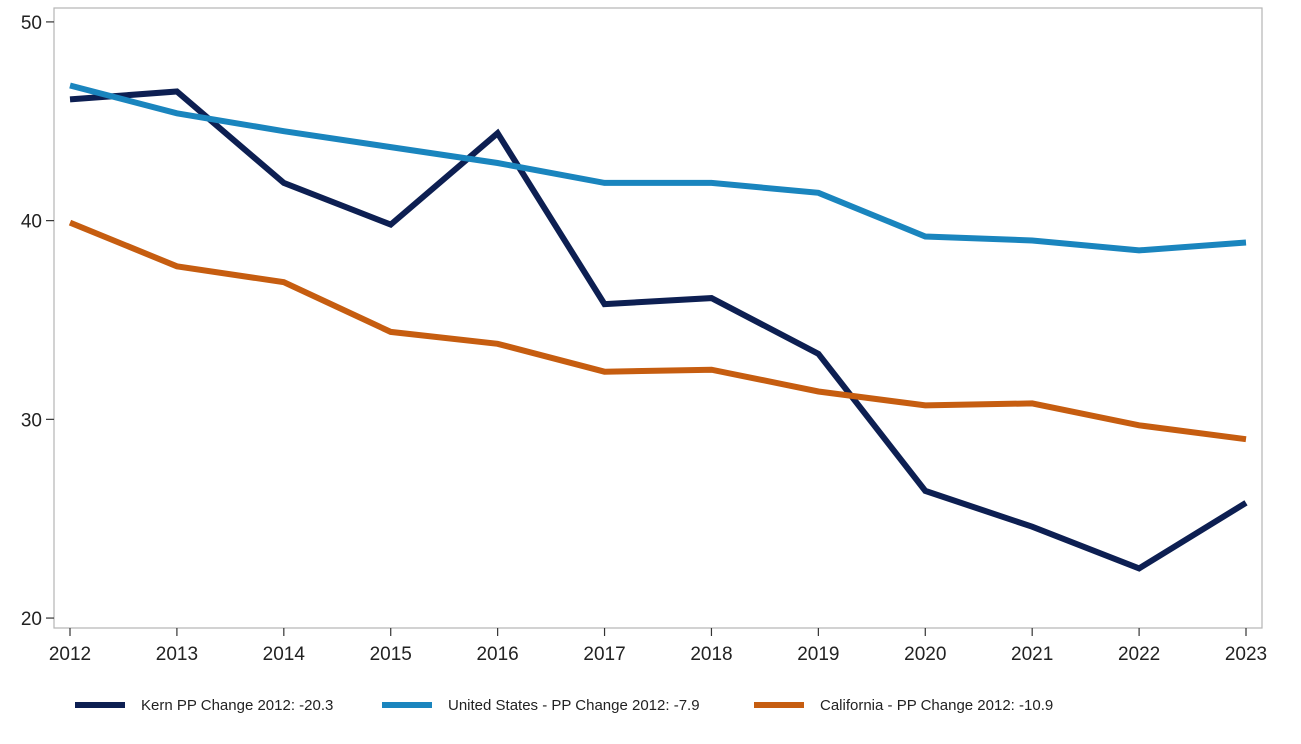 The height and width of the screenshot is (744, 1301). What do you see at coordinates (37, 321) in the screenshot?
I see `y-axis: 20 30 40 50` at bounding box center [37, 321].